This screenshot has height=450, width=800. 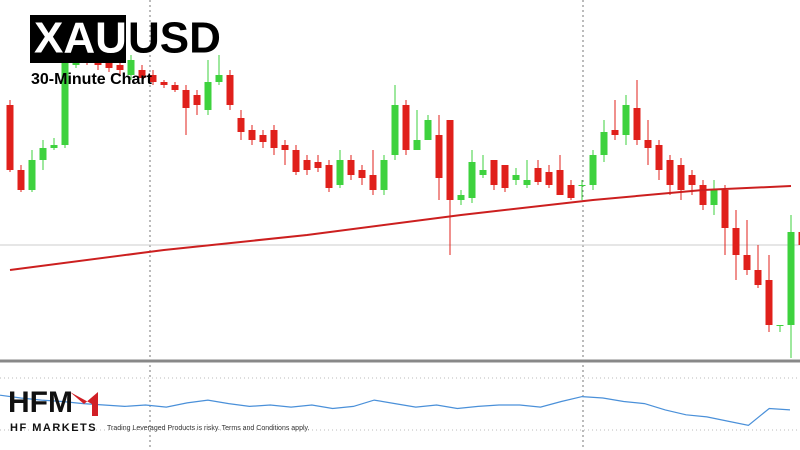 What do you see at coordinates (174, 38) in the screenshot?
I see `title-quote: USD` at bounding box center [174, 38].